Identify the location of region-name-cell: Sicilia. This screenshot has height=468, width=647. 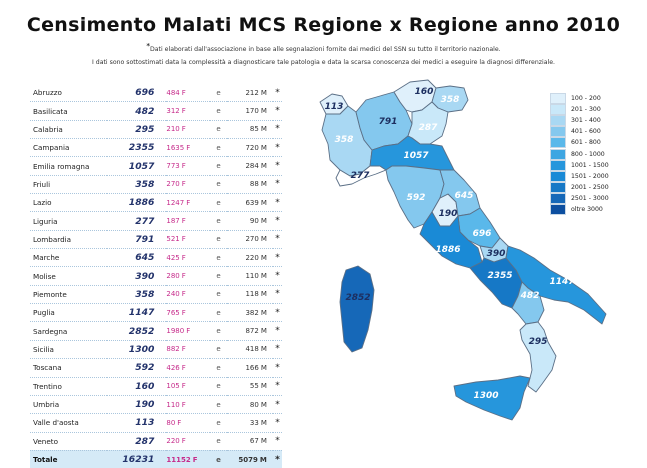
(69, 350).